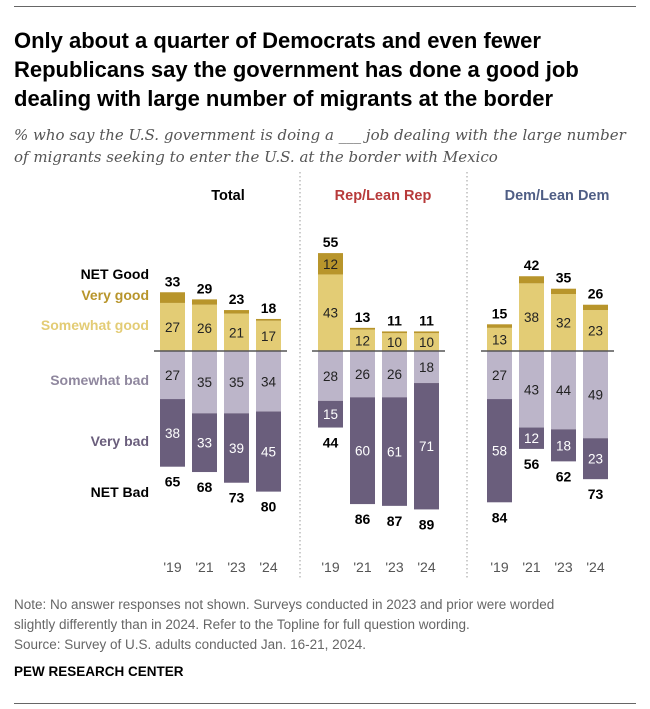 This screenshot has width=650, height=709. What do you see at coordinates (237, 299) in the screenshot?
I see `label-net-good: 23` at bounding box center [237, 299].